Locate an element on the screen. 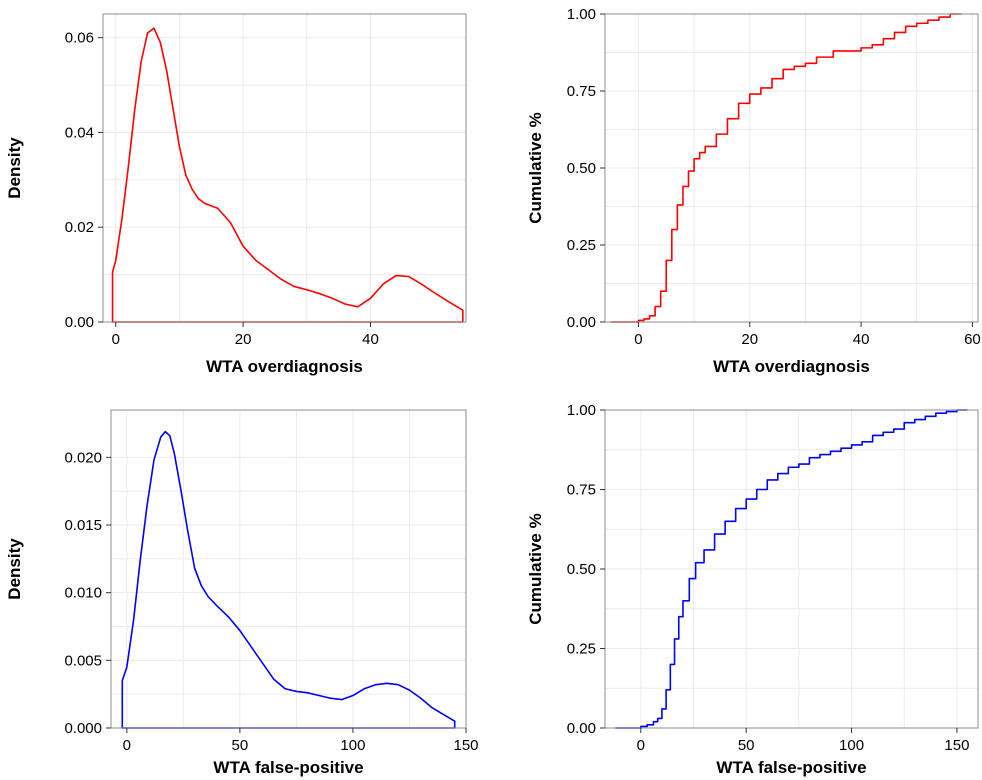  y-tick-label: 0.04 is located at coordinates (79, 132).